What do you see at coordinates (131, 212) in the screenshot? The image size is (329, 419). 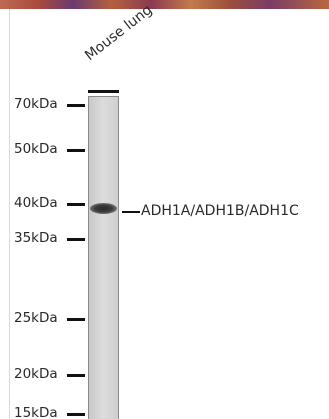 I see `band-pointer-line` at bounding box center [131, 212].